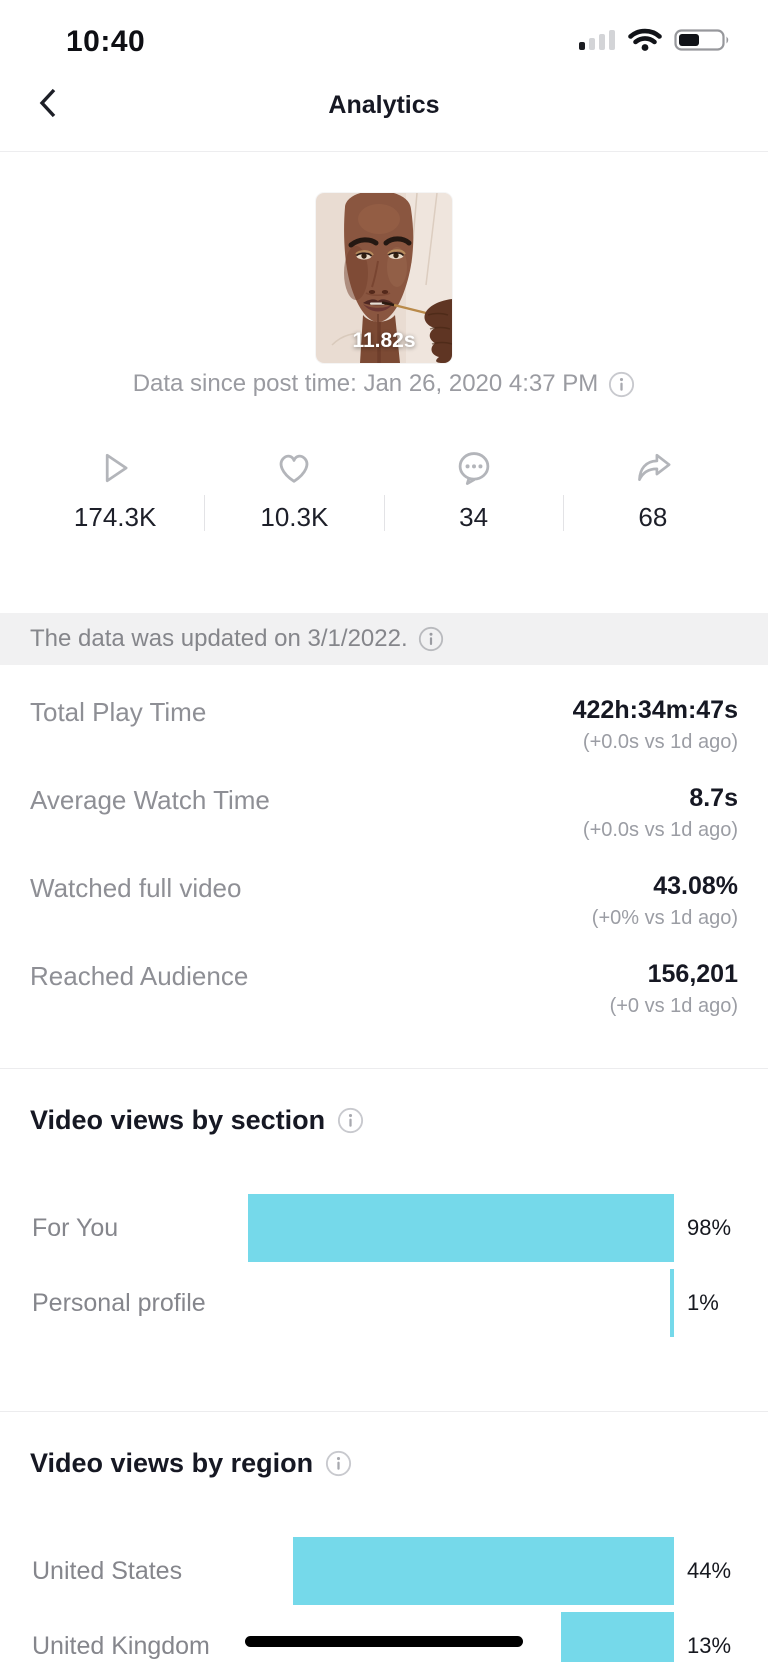  I want to click on metric-delta: (+0% vs 1d ago), so click(664, 918).